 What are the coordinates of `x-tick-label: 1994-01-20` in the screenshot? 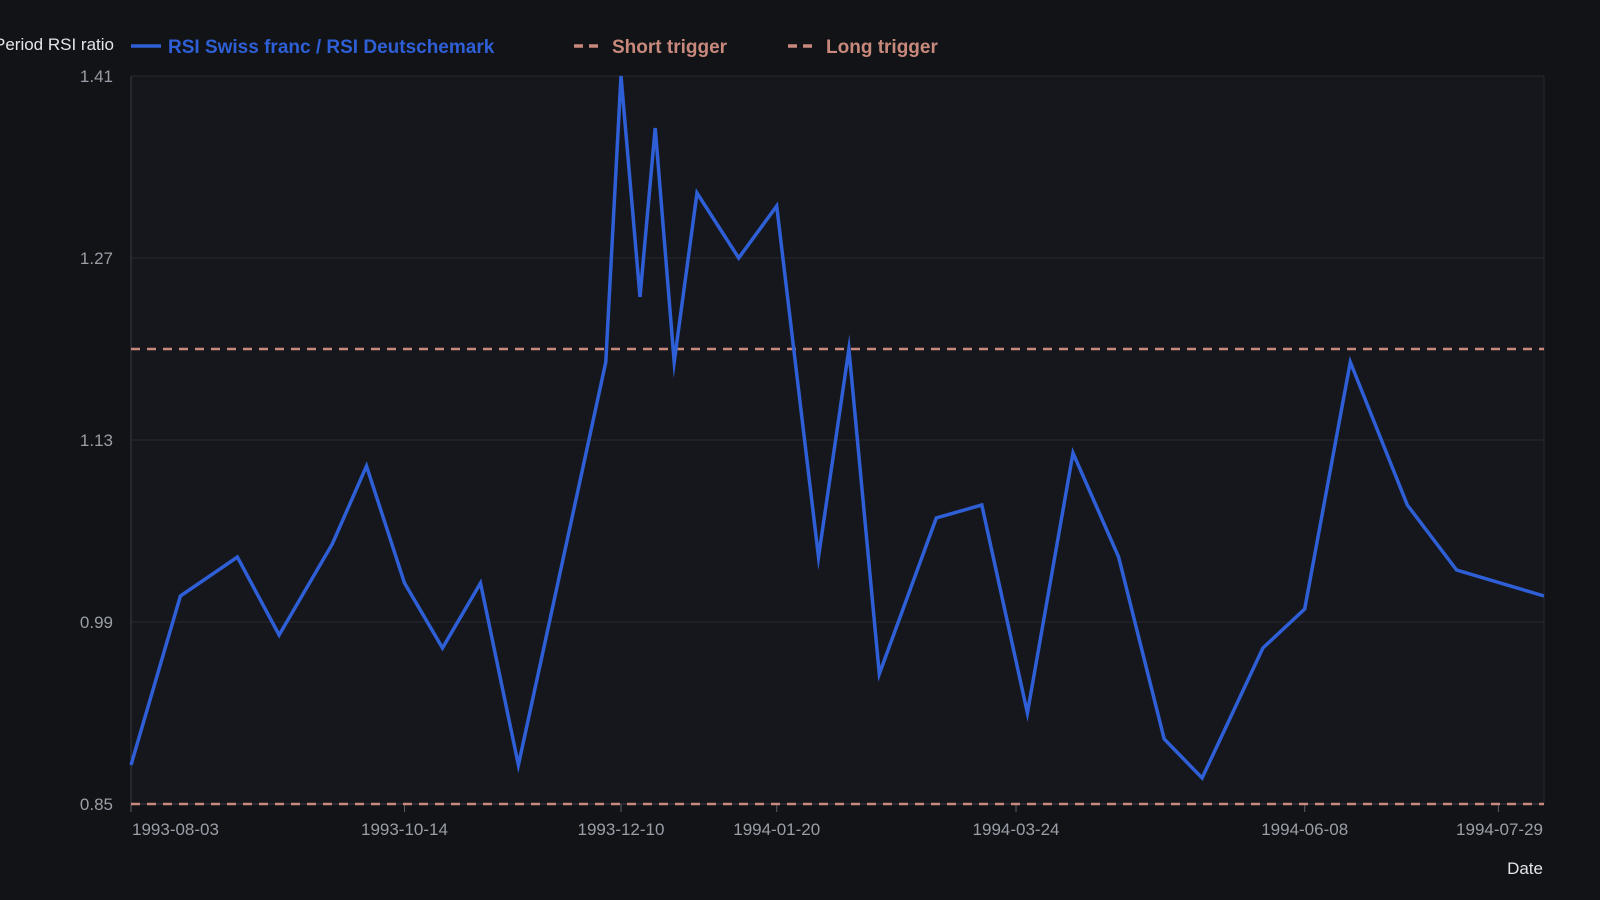 It's located at (776, 829).